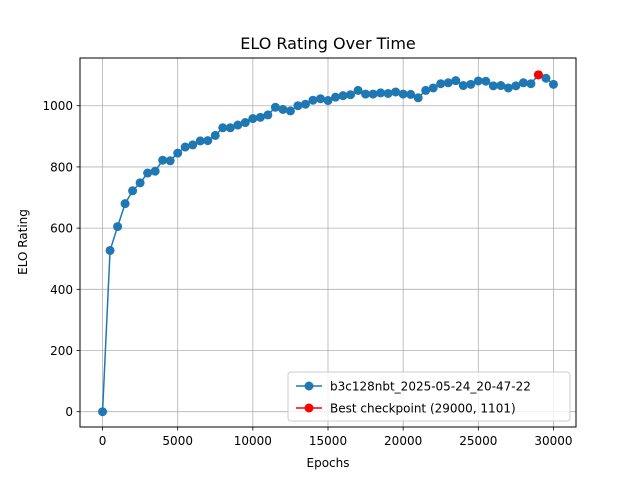 Image resolution: width=640 pixels, height=480 pixels. What do you see at coordinates (69, 412) in the screenshot?
I see `y-tick-label: 0` at bounding box center [69, 412].